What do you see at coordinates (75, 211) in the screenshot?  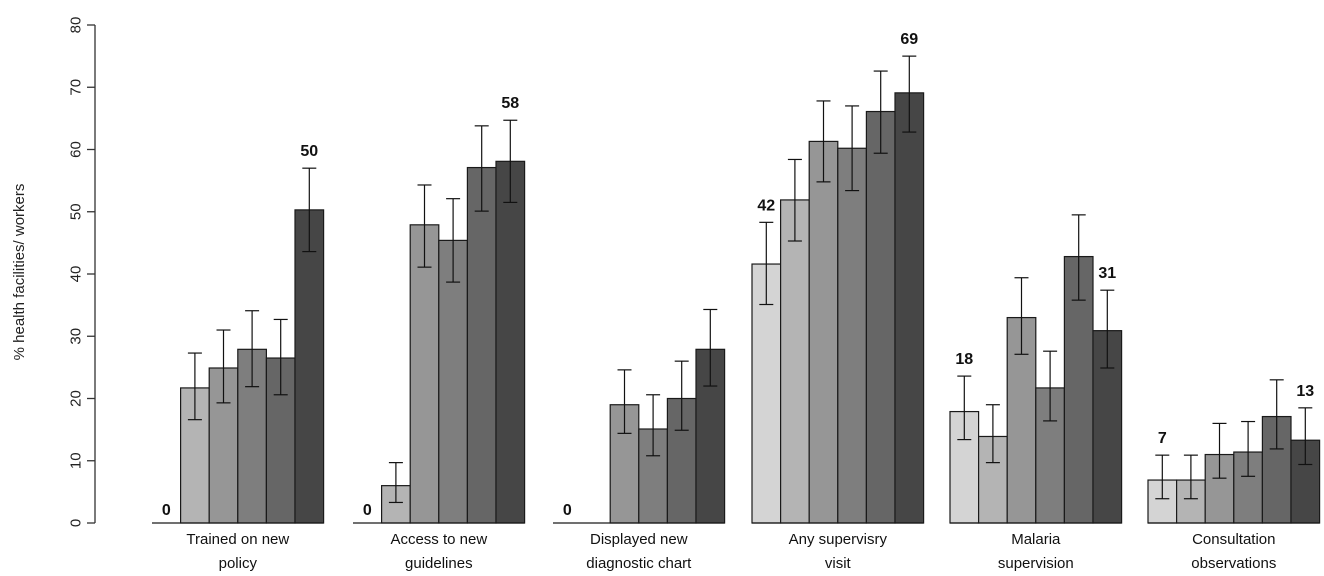 I see `y-tick-label: 50` at bounding box center [75, 211].